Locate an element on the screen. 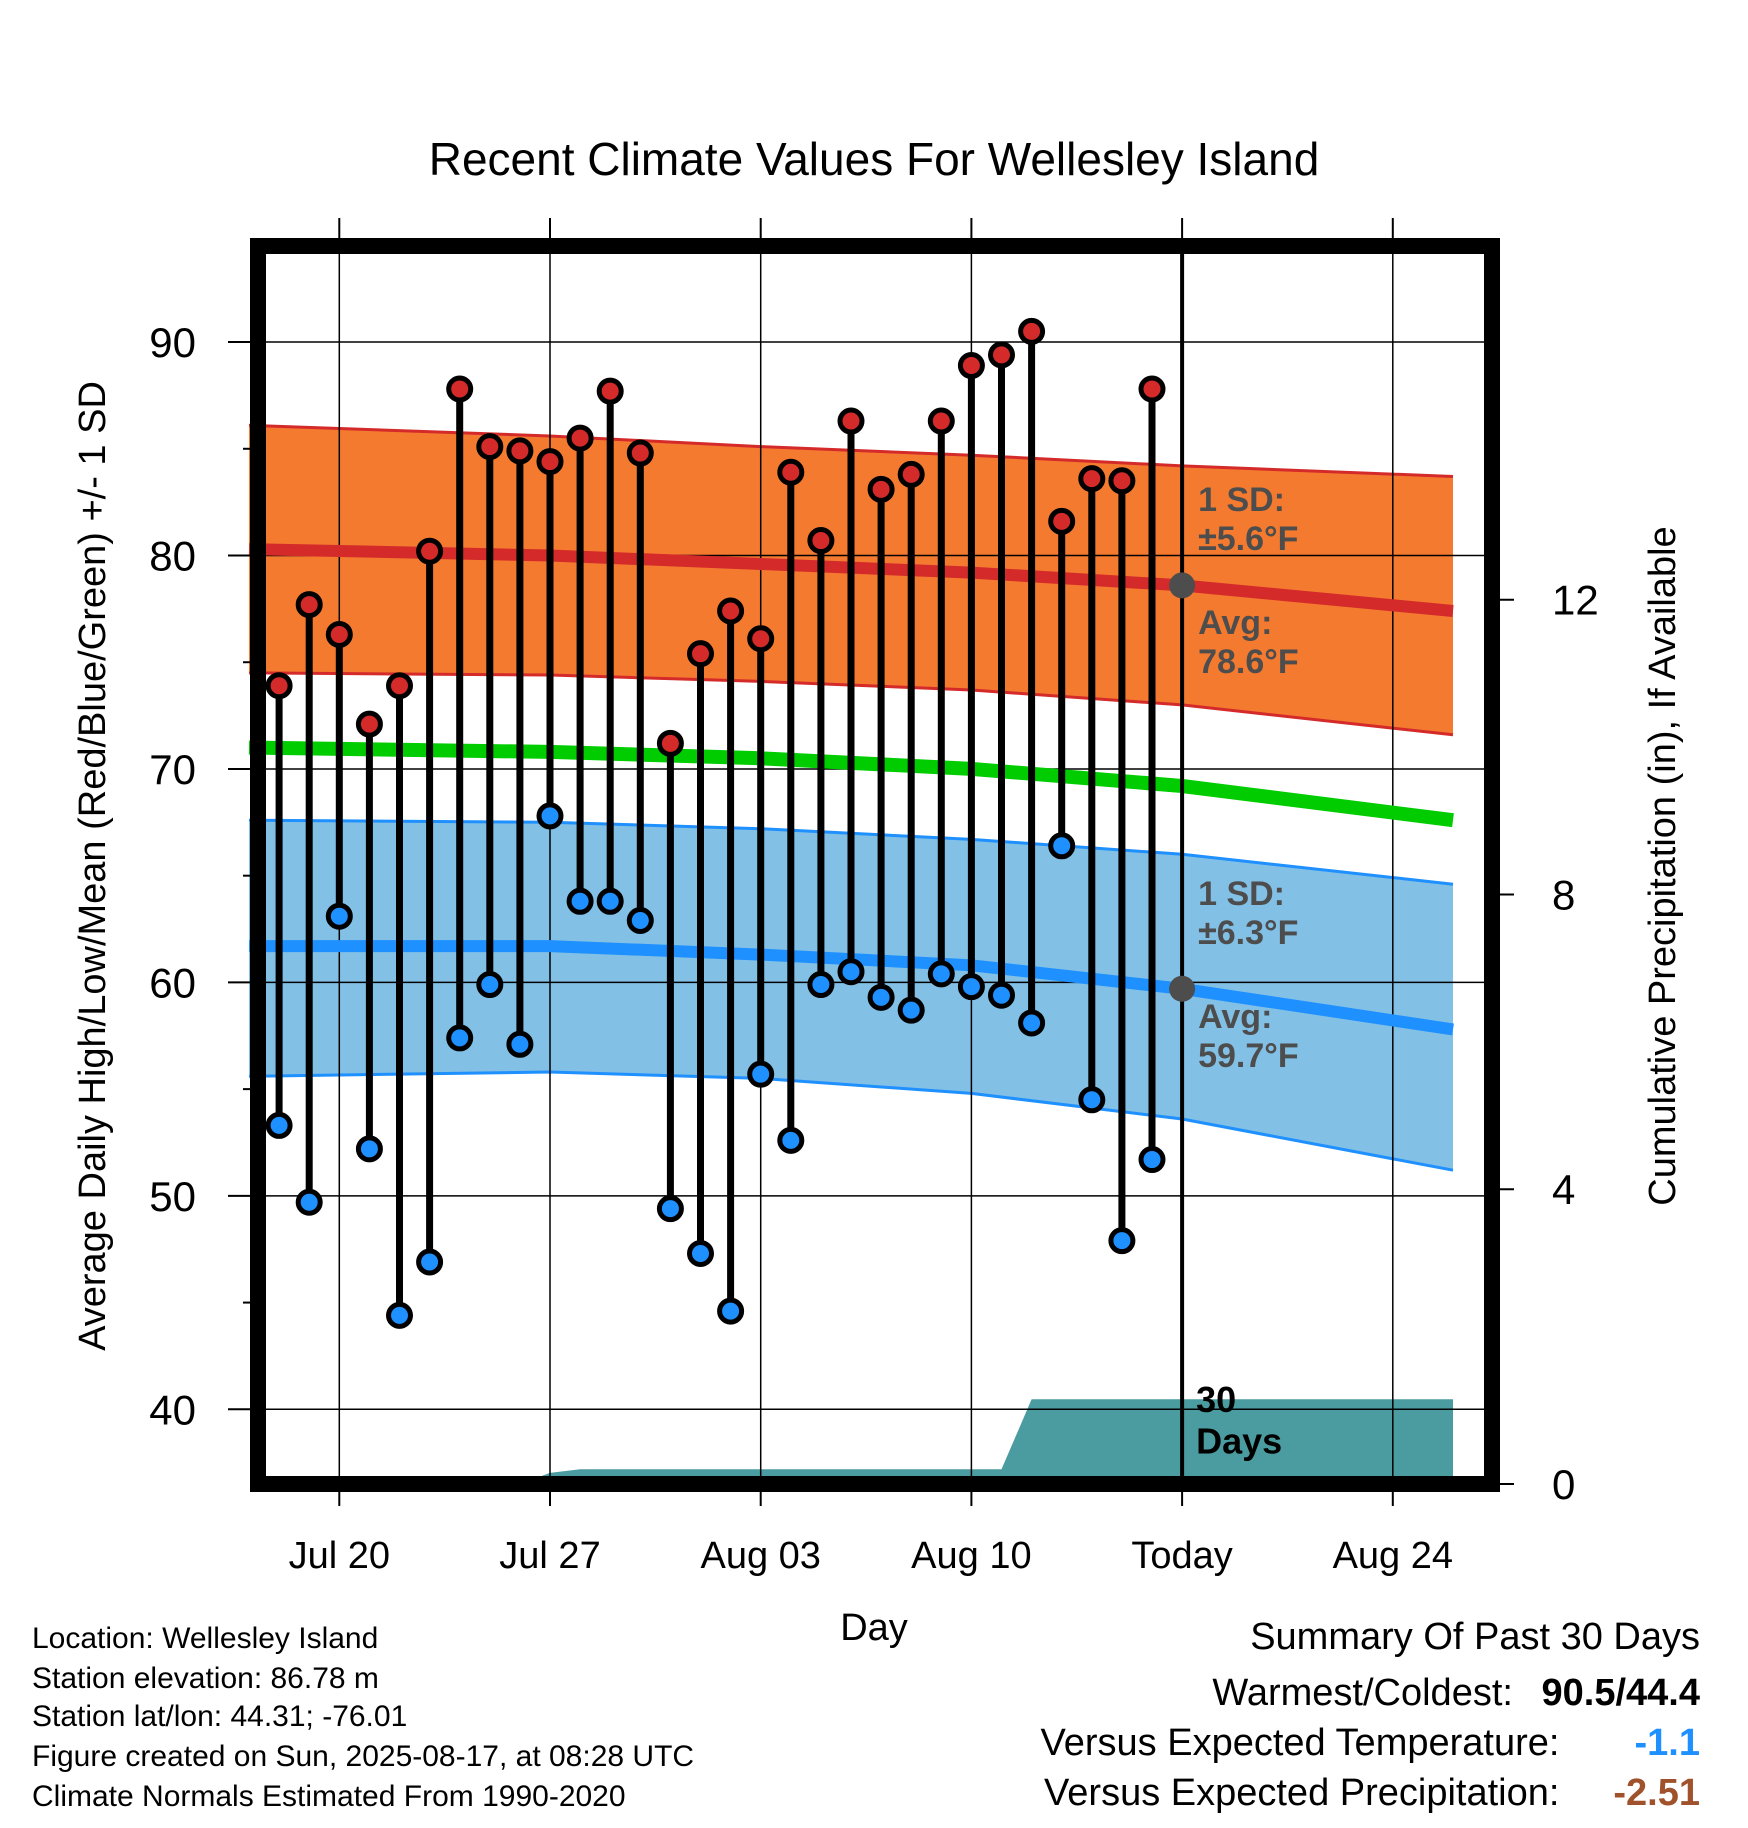 The image size is (1748, 1828). high-avg-annotation: Avg: 78.6°F is located at coordinates (1248, 642).